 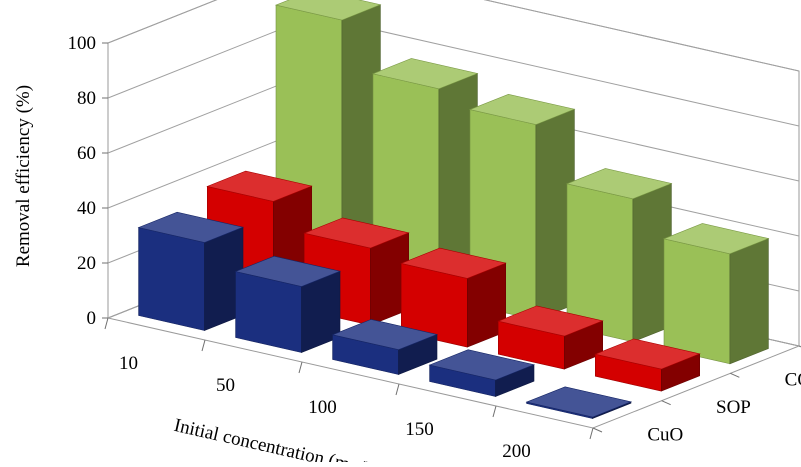 What do you see at coordinates (82, 43) in the screenshot?
I see `y-tick-label: 100` at bounding box center [82, 43].